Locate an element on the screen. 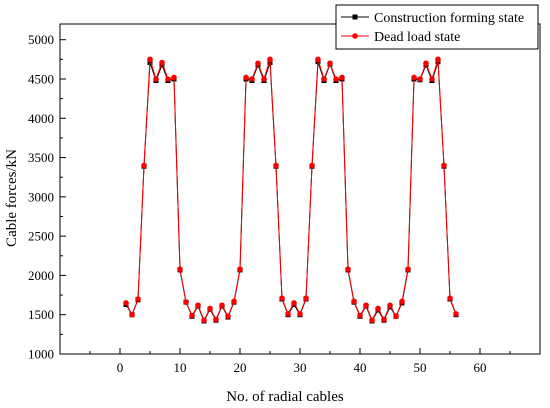 Image resolution: width=550 pixels, height=408 pixels. x-tick-label: 40 is located at coordinates (360, 367).